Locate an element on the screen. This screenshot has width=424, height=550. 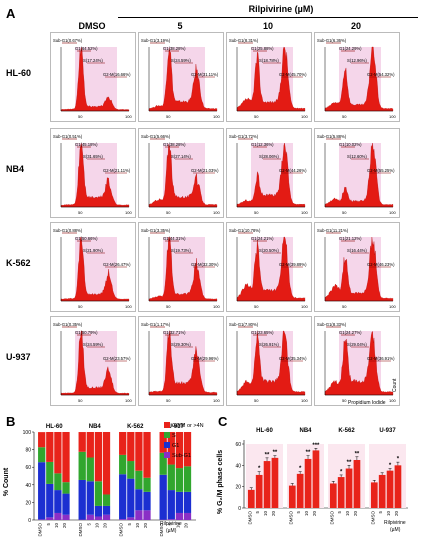
legend-label: G1 is located at coordinates (175, 446).